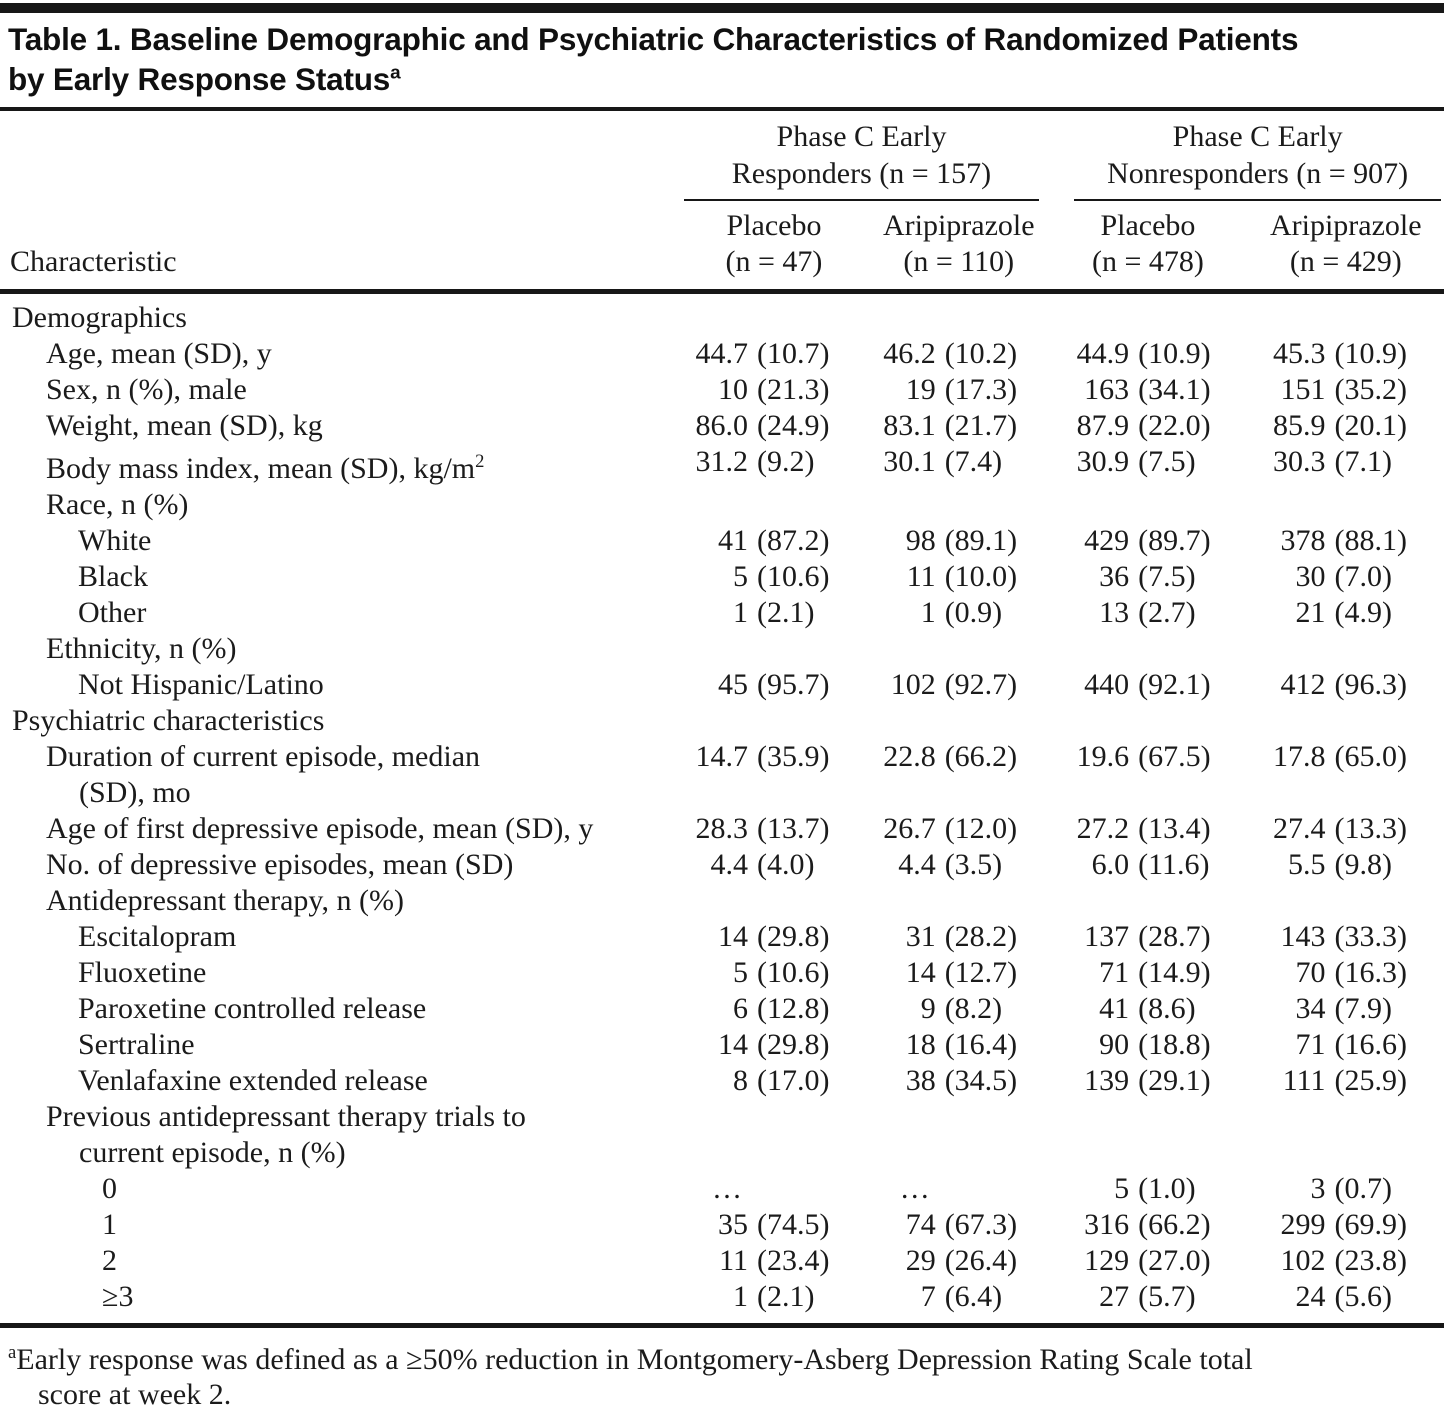 This screenshot has width=1444, height=1421. Describe the element at coordinates (1174, 937) in the screenshot. I see `value-parenthetical: (28.7)` at that location.